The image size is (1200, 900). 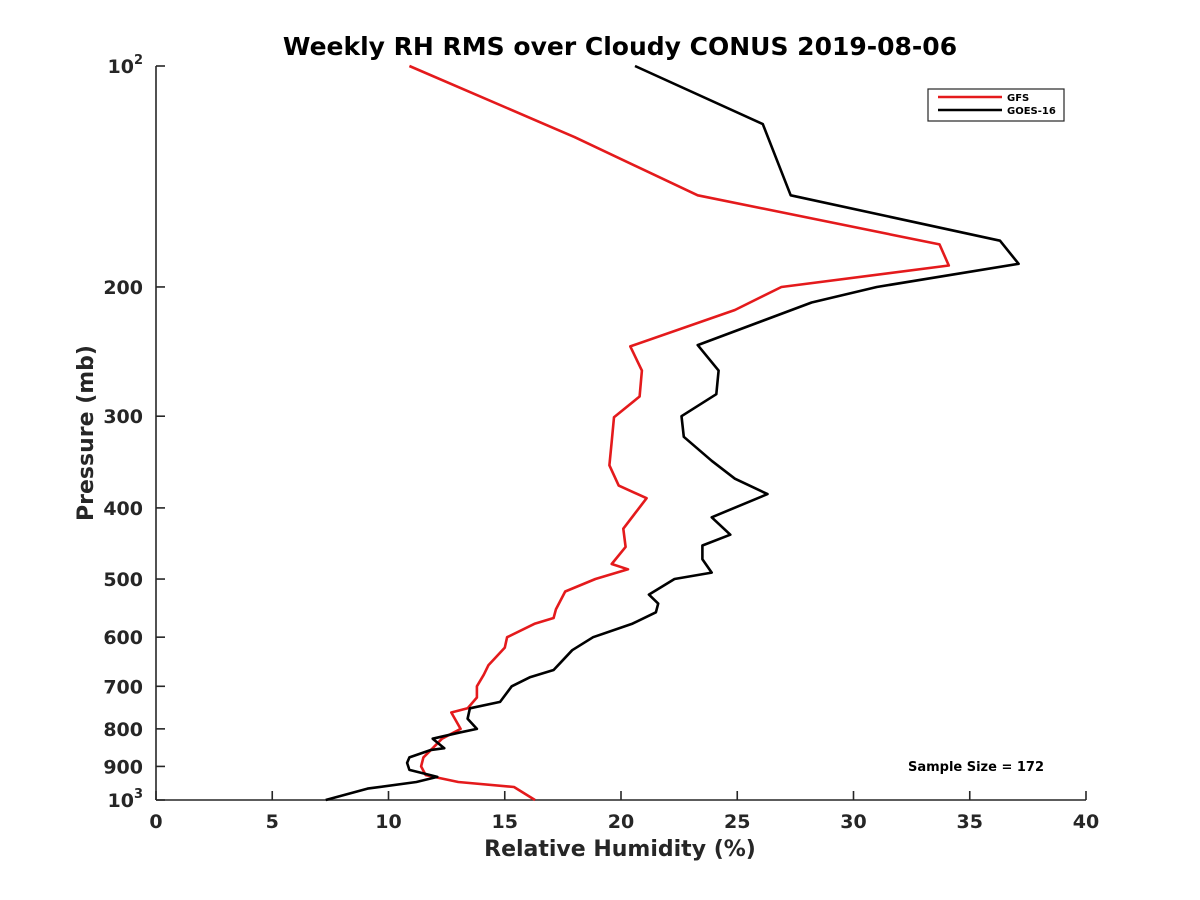 I want to click on y-tick-label: 300, so click(x=123, y=417).